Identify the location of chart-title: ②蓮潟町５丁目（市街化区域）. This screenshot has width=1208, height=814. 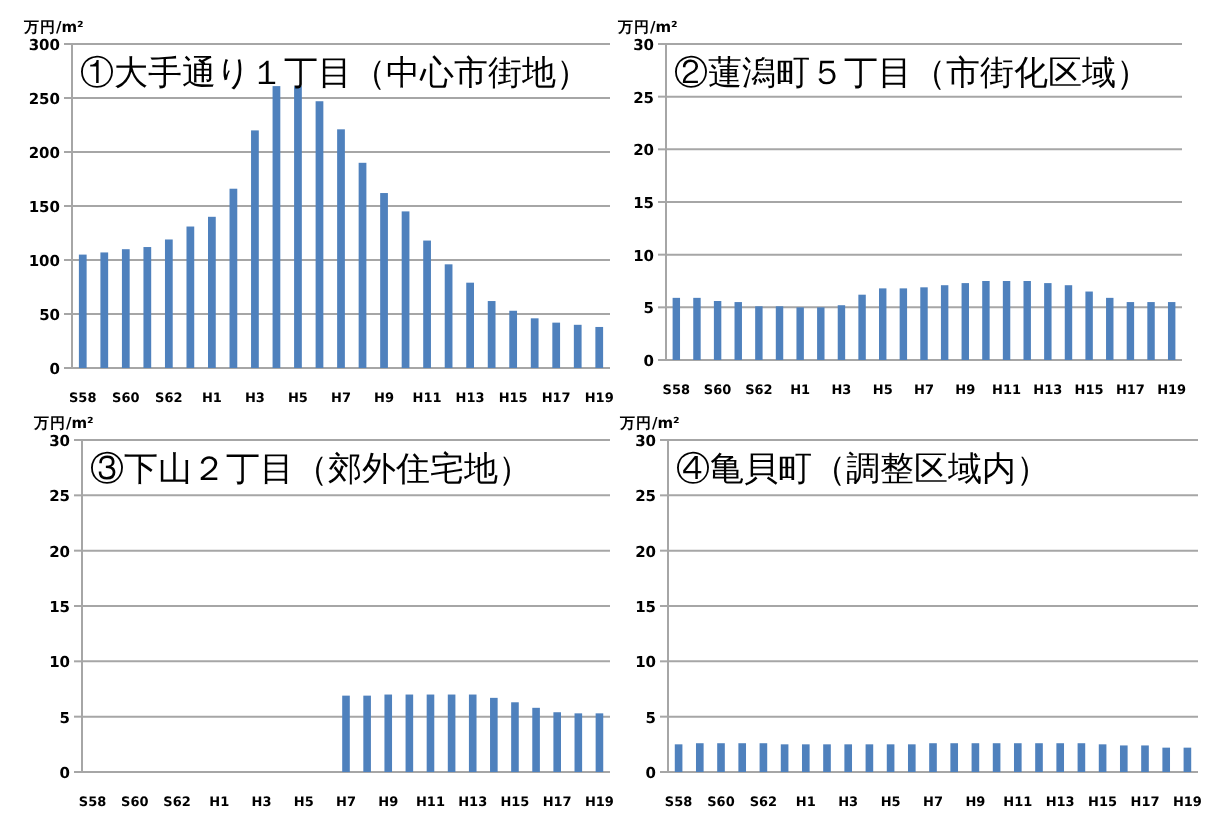
(912, 74).